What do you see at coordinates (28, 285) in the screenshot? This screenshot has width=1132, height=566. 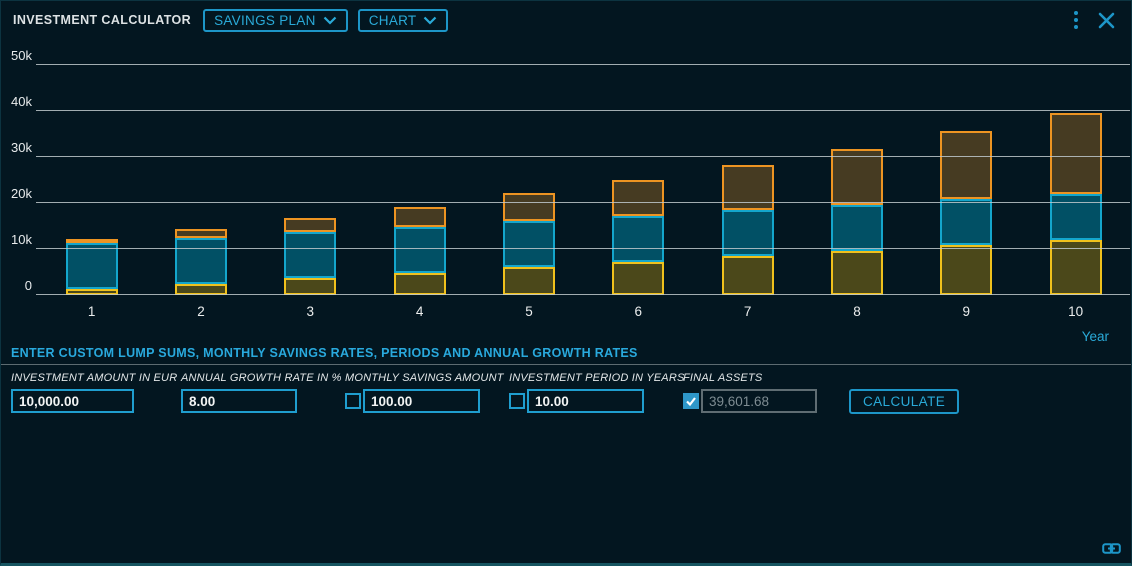 I see `y-tick-0: 0` at bounding box center [28, 285].